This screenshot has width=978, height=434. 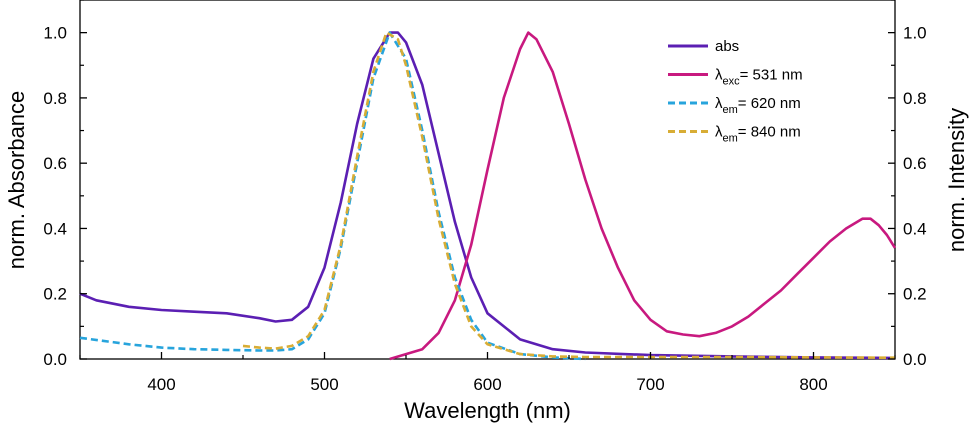 What do you see at coordinates (16, 180) in the screenshot?
I see `left-y-axis-title: norm. Absorbance` at bounding box center [16, 180].